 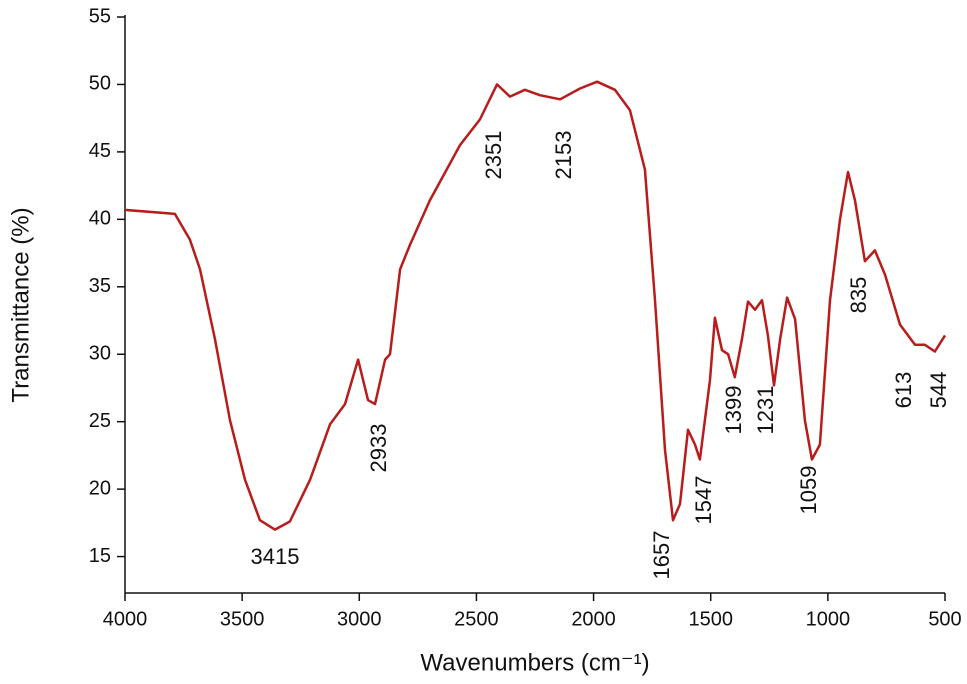 I want to click on x-tick-label: 3000, so click(x=359, y=619).